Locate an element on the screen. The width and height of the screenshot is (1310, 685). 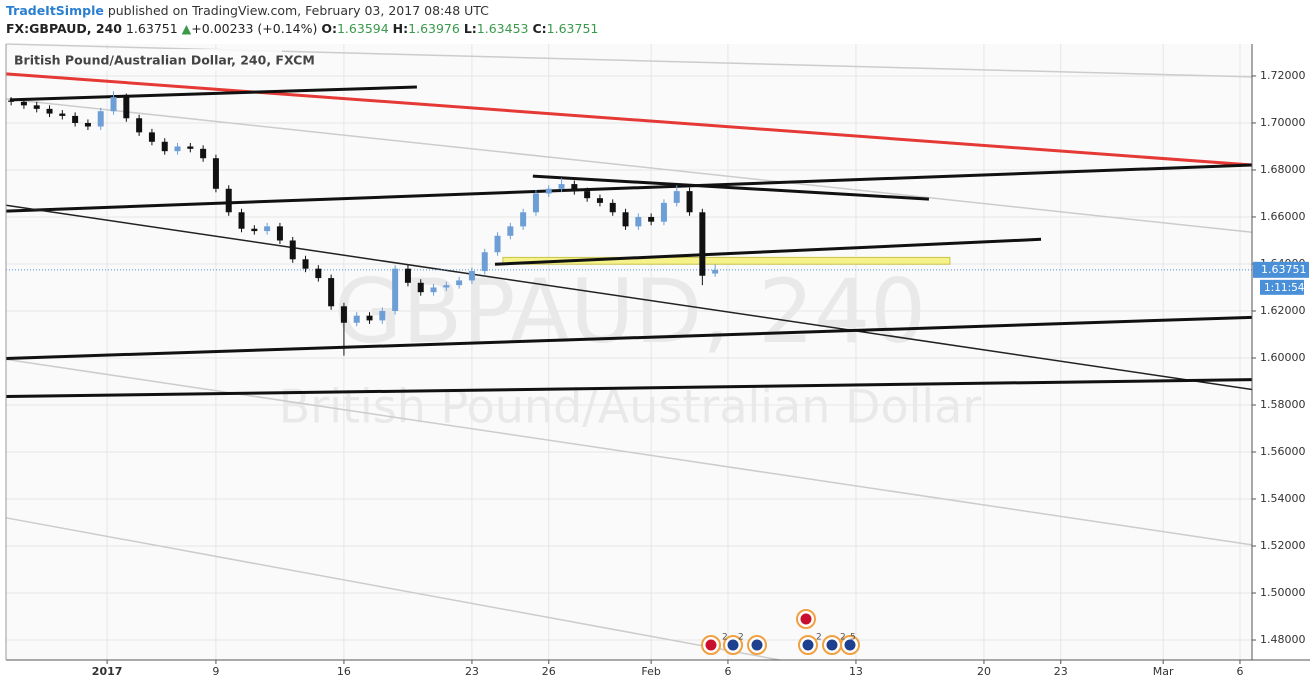
zone is located at coordinates (726, 260).